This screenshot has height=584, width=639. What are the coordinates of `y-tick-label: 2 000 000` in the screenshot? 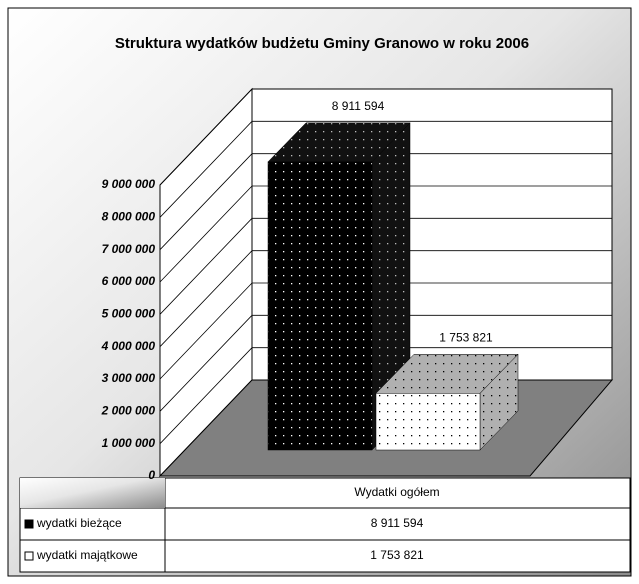 It's located at (128, 411).